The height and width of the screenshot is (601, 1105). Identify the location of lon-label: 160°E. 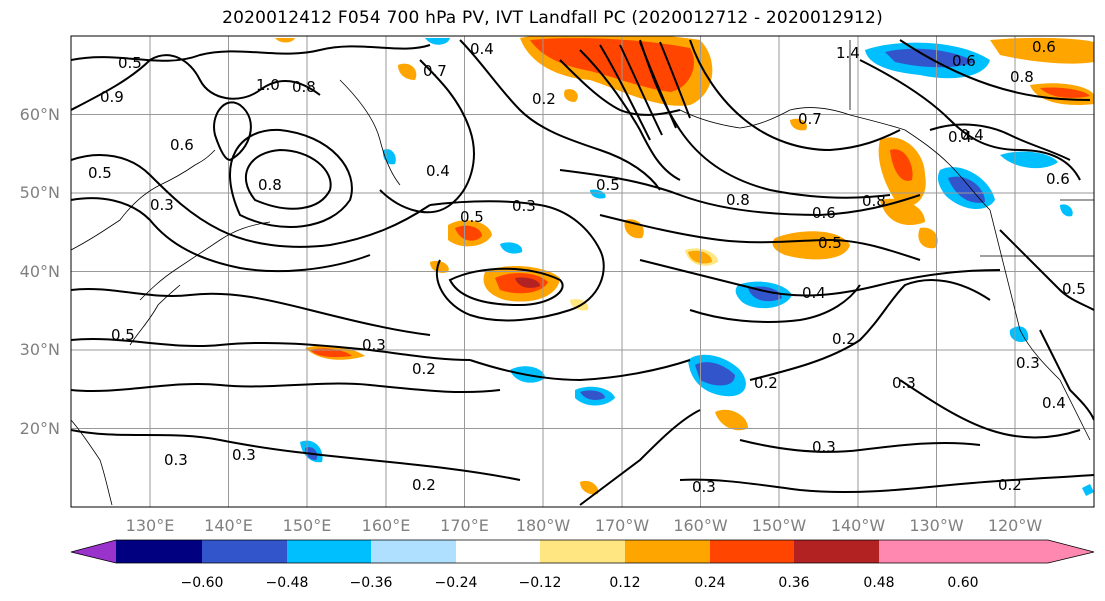
(386, 525).